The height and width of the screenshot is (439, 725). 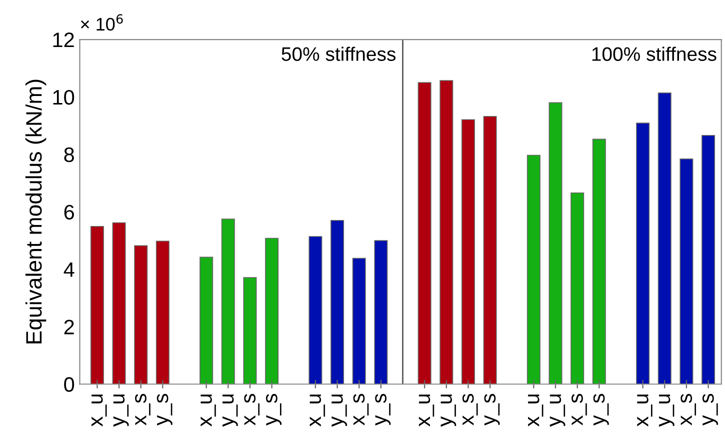 What do you see at coordinates (102, 22) in the screenshot?
I see `text: × 10$^{6}$` at bounding box center [102, 22].